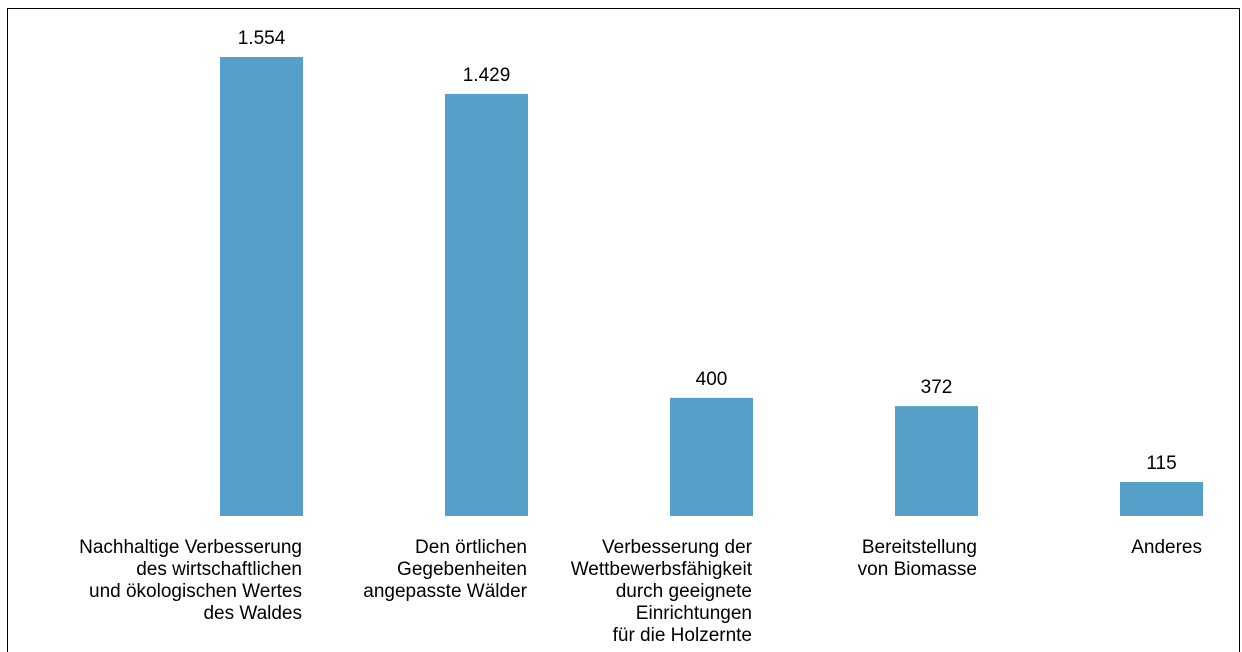  I want to click on x-tick-label: Gegebenheiten, so click(462, 569).